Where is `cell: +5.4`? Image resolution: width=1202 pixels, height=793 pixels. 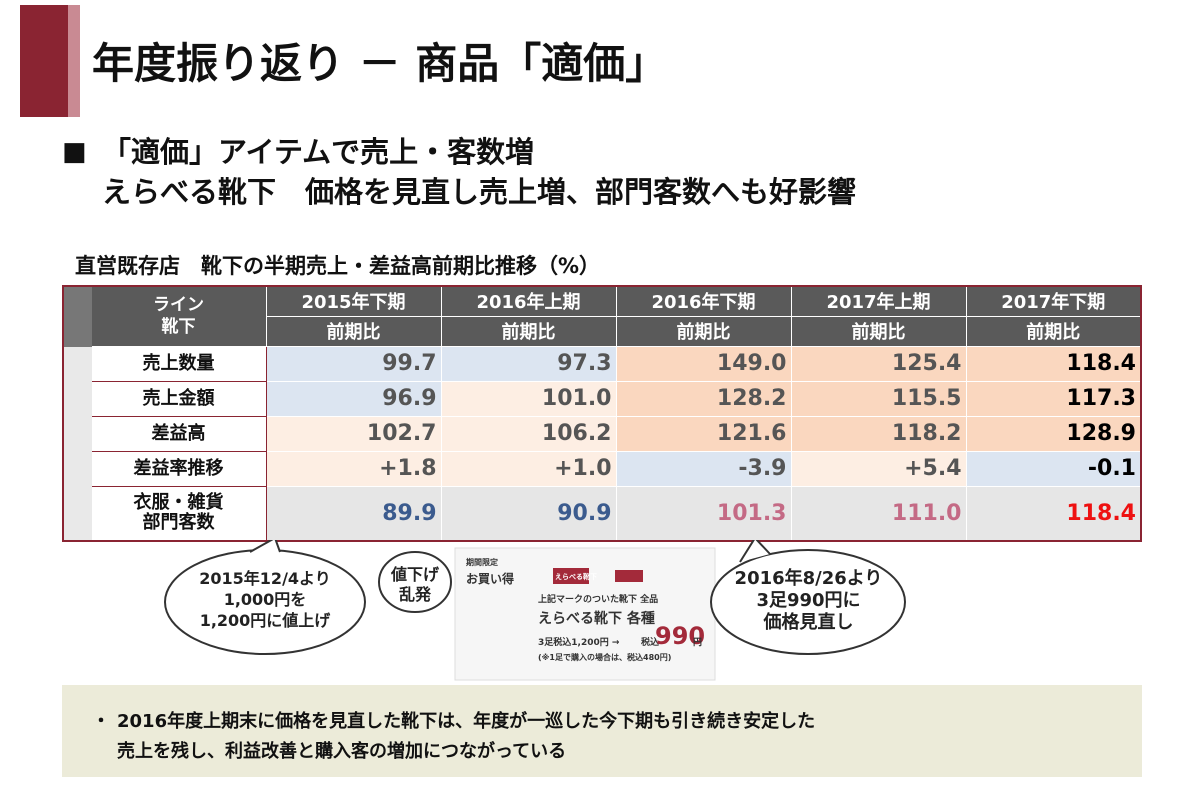 cell: +5.4 is located at coordinates (878, 468).